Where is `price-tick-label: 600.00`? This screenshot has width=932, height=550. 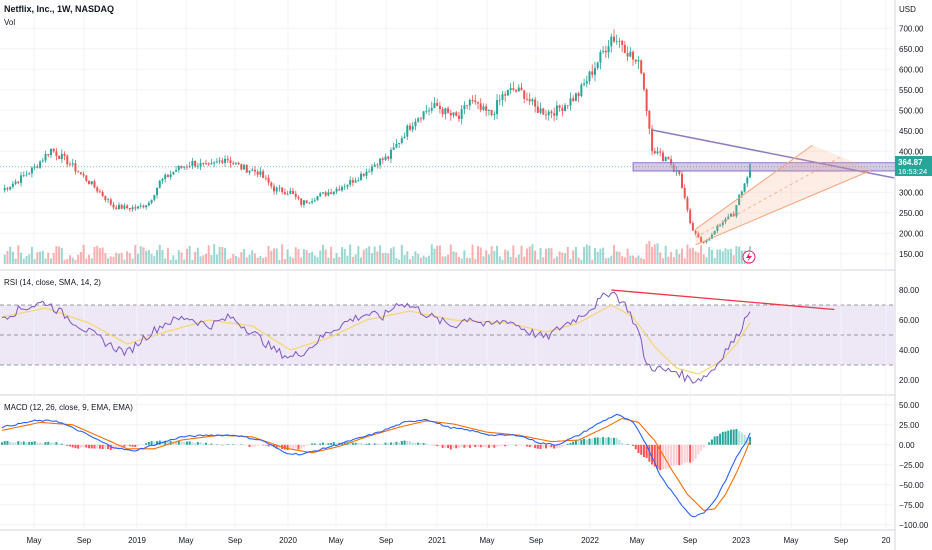 price-tick-label: 600.00 is located at coordinates (911, 69).